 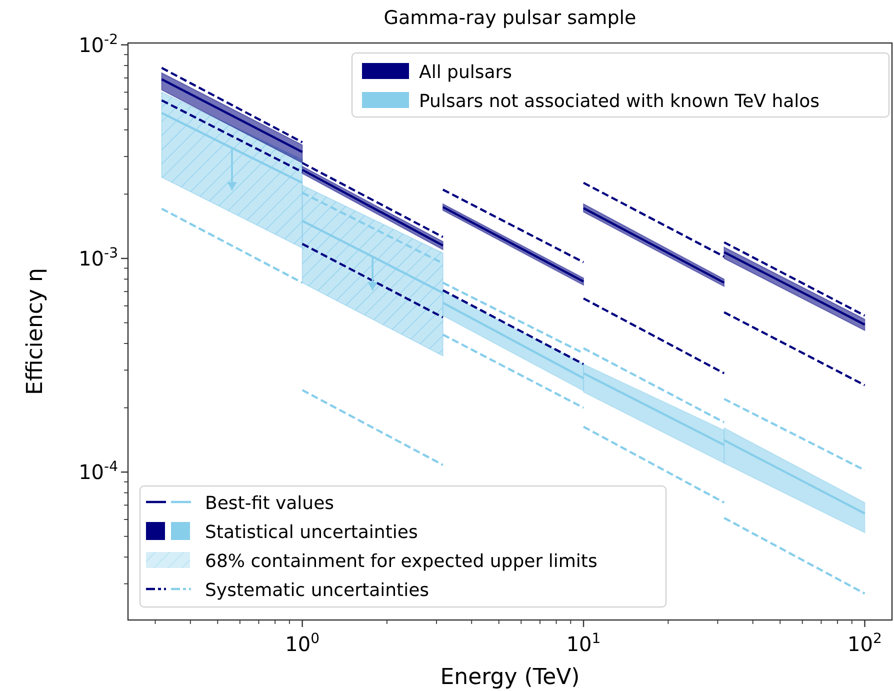 What do you see at coordinates (302, 643) in the screenshot?
I see `x-tick-label: 10$^{0}$` at bounding box center [302, 643].